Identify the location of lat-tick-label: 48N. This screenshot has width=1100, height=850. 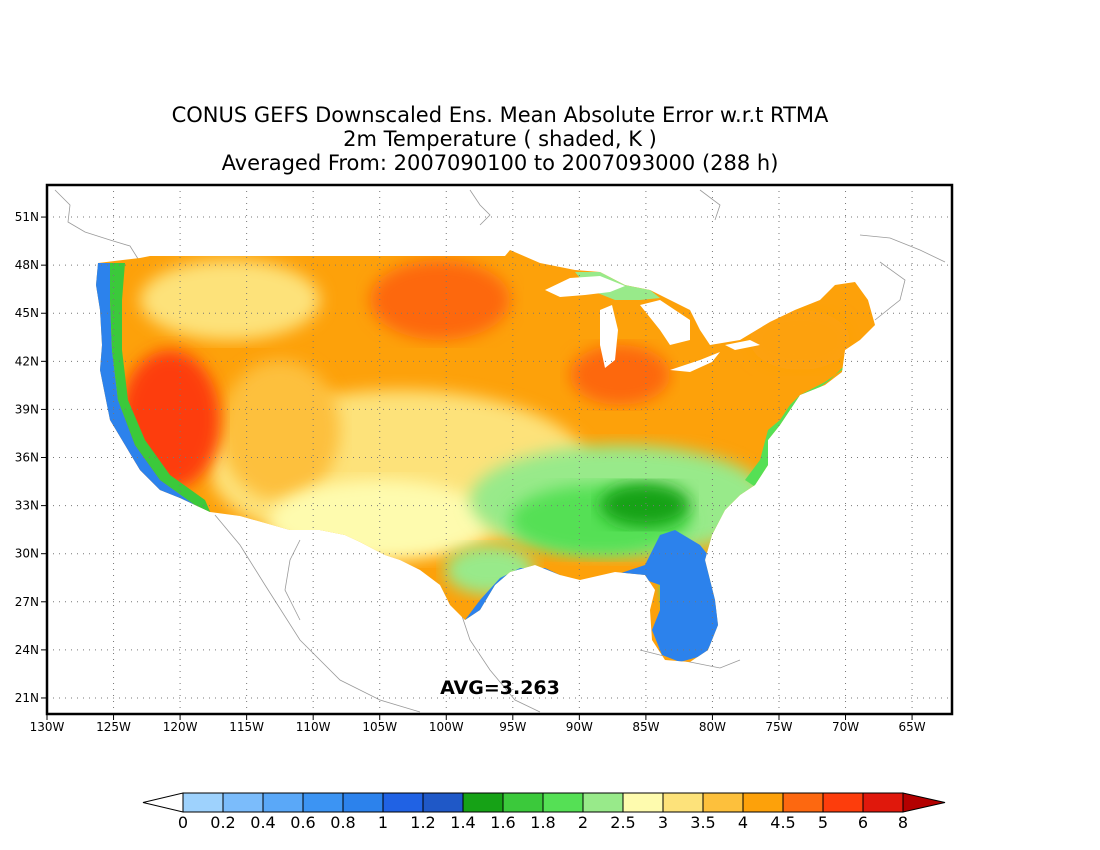
(27, 265).